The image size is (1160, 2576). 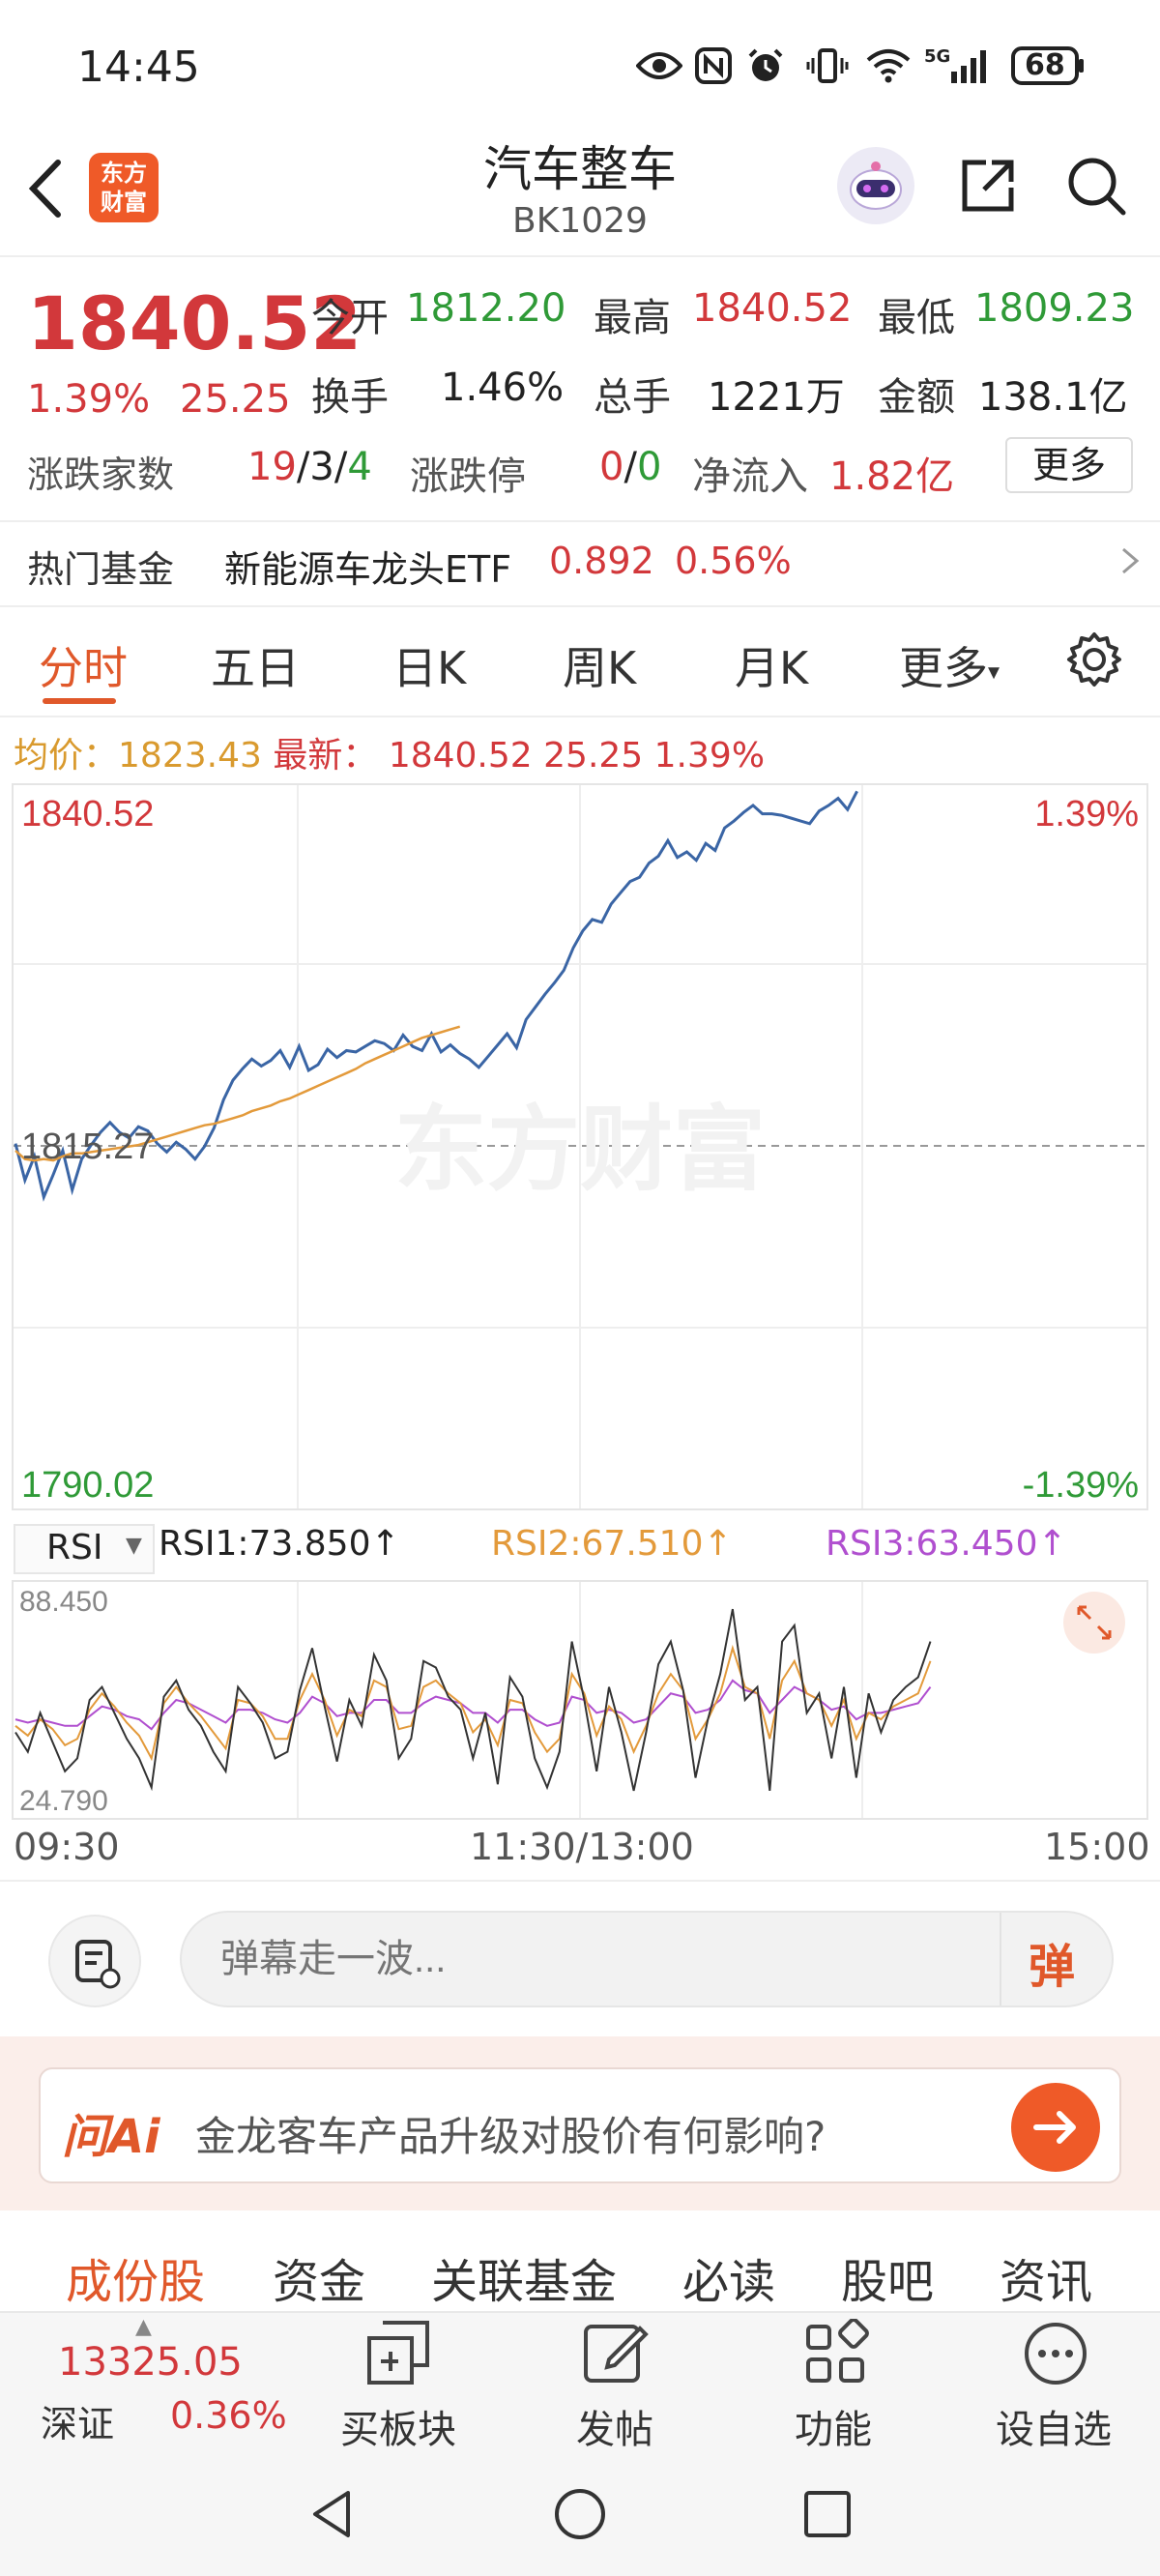 I want to click on more-button: 更多, so click(x=1069, y=465).